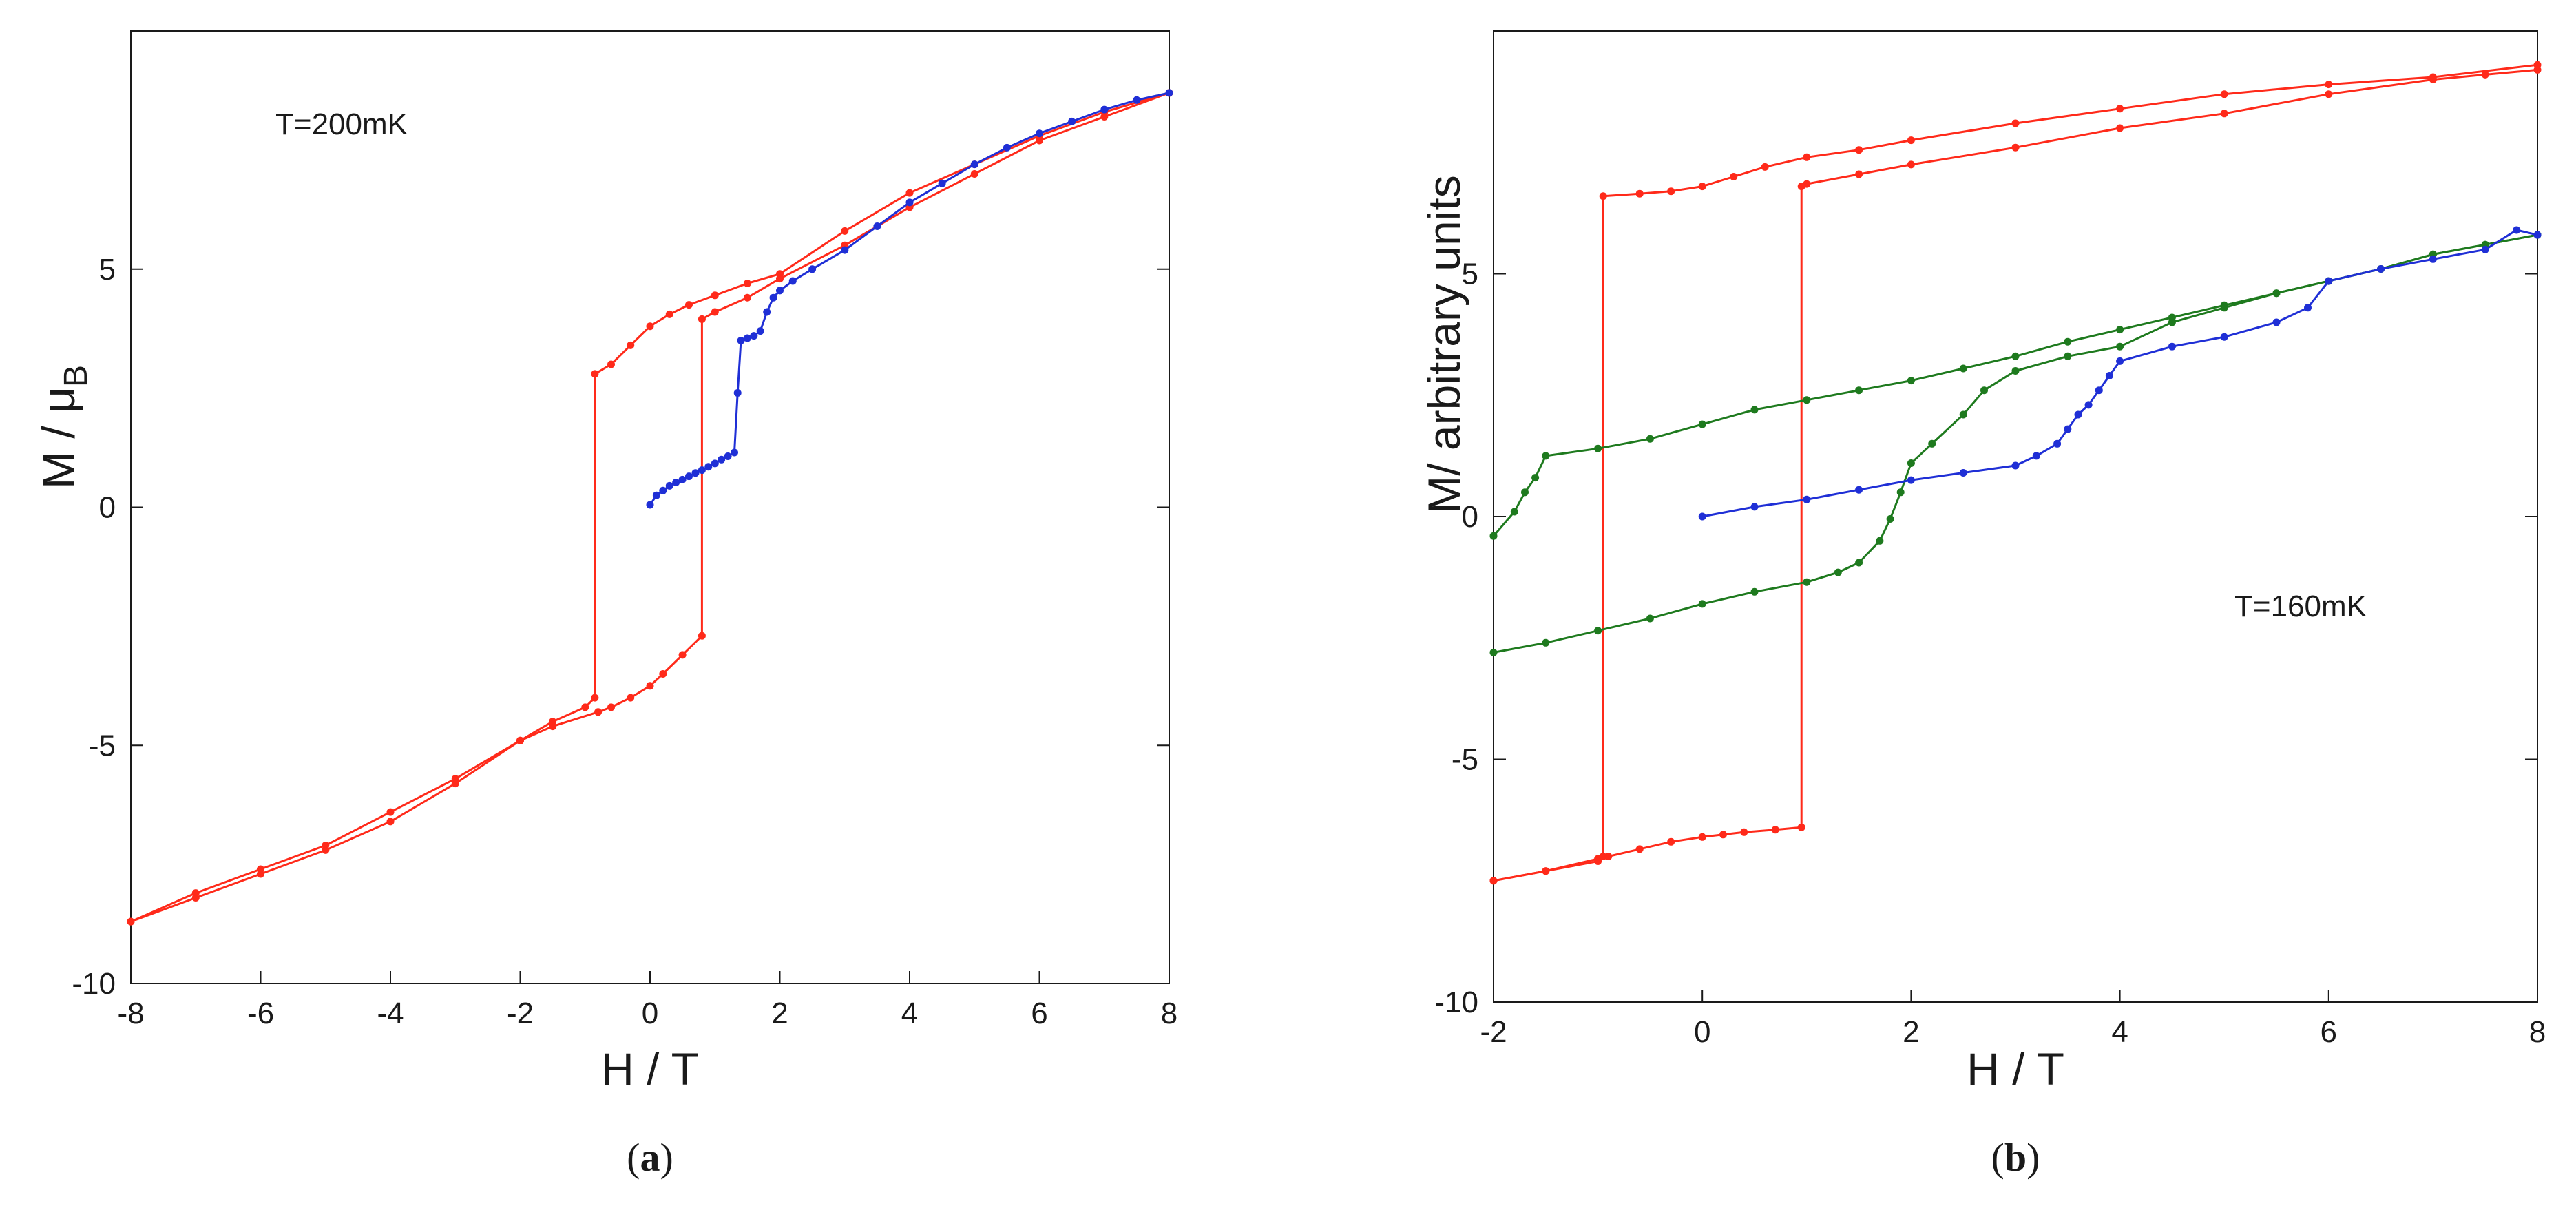 The image size is (2576, 1208). Describe the element at coordinates (2537, 1032) in the screenshot. I see `x-tick-label-b: 8` at that location.